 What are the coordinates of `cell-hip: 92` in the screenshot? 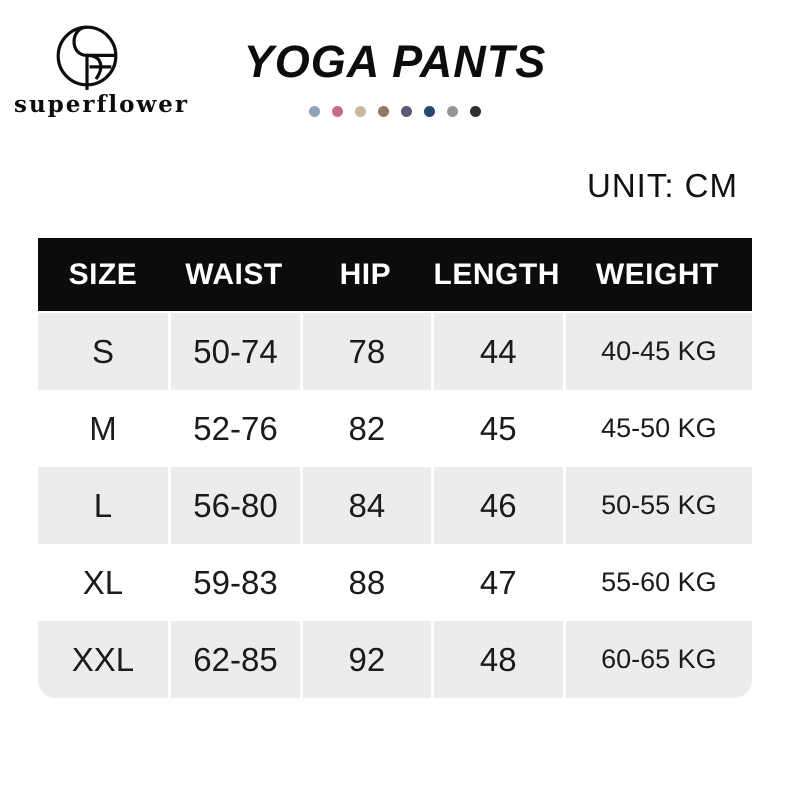 It's located at (365, 659).